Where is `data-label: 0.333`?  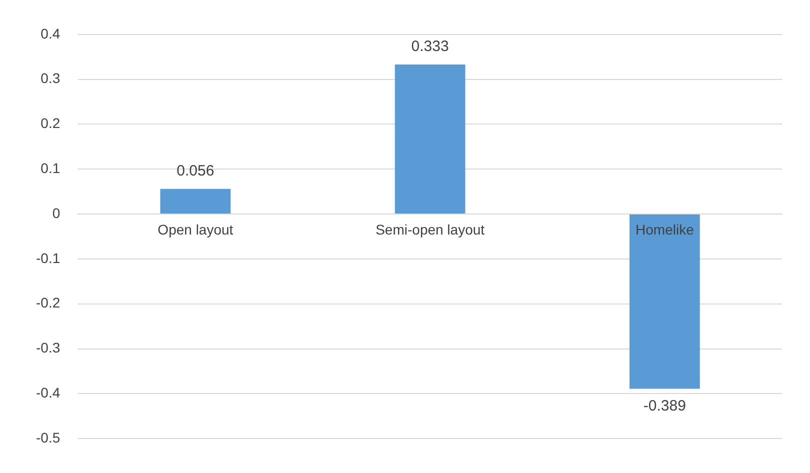 data-label: 0.333 is located at coordinates (430, 47).